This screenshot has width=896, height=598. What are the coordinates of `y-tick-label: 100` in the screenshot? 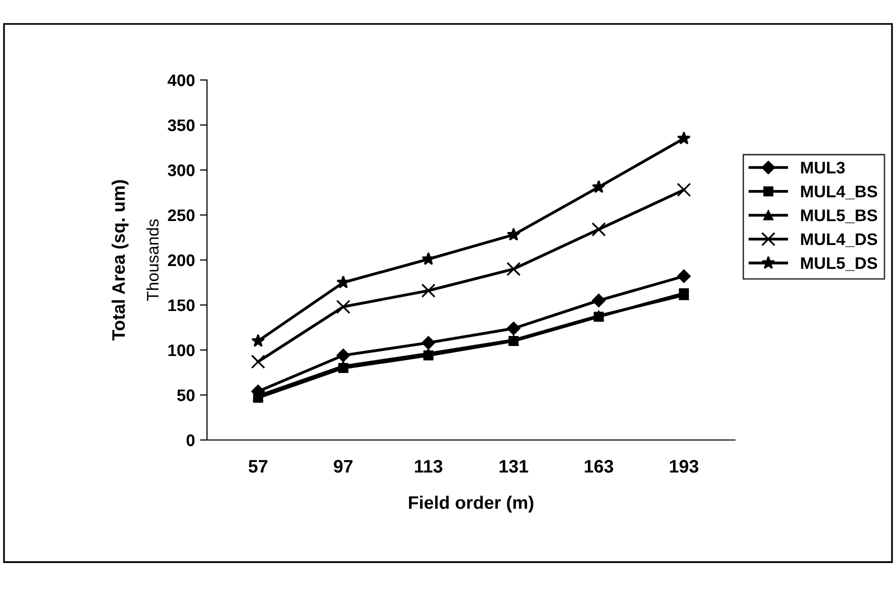 It's located at (181, 350).